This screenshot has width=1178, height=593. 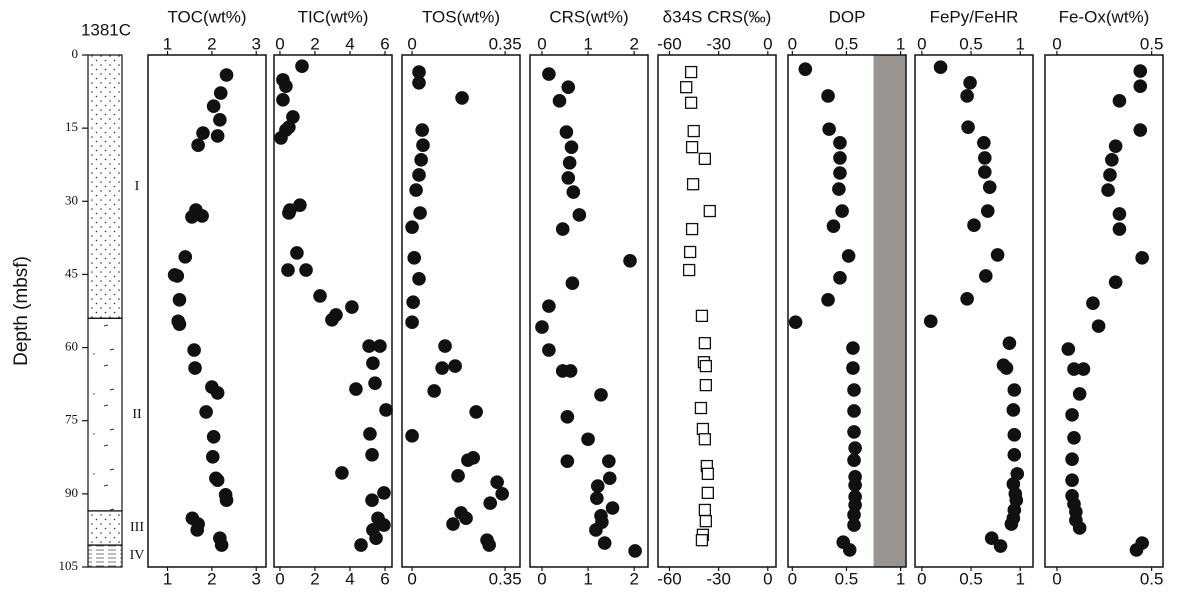 What do you see at coordinates (256, 578) in the screenshot?
I see `x-tick-label: 3` at bounding box center [256, 578].